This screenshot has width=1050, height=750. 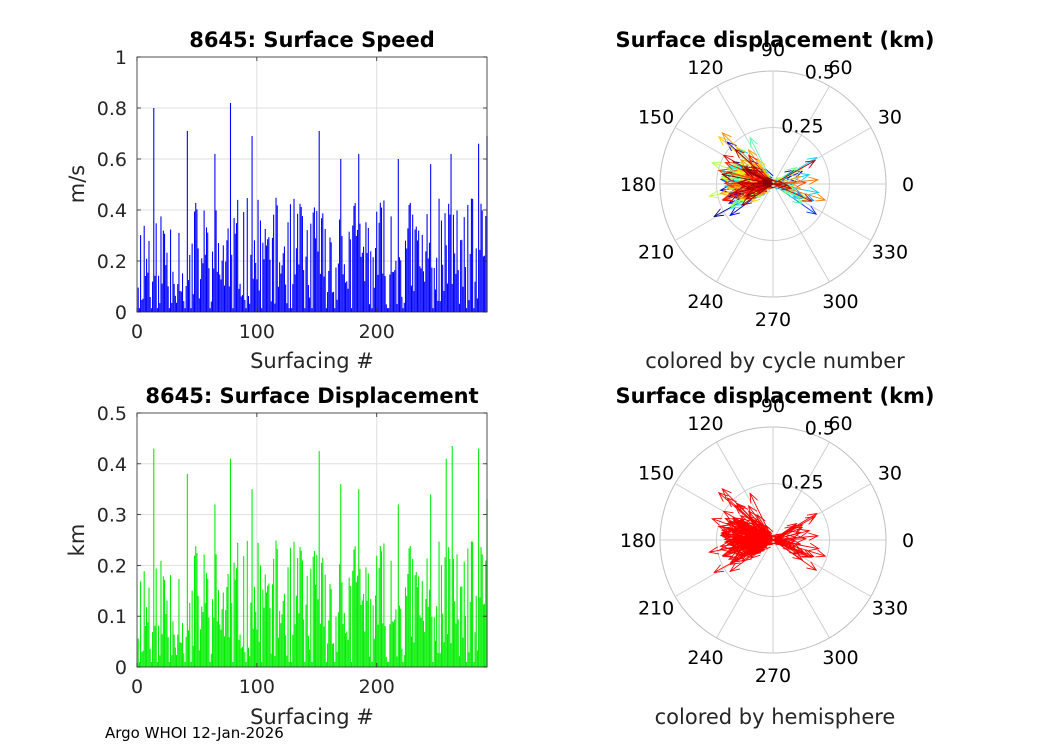 I want to click on polar-angle-label: 30, so click(x=890, y=118).